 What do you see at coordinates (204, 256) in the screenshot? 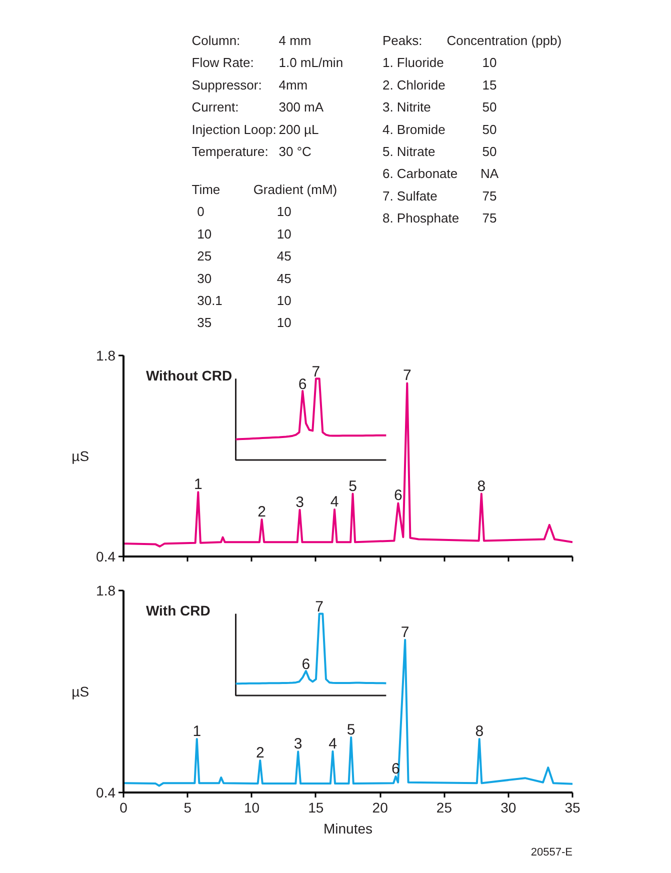
I see `text: 25` at bounding box center [204, 256].